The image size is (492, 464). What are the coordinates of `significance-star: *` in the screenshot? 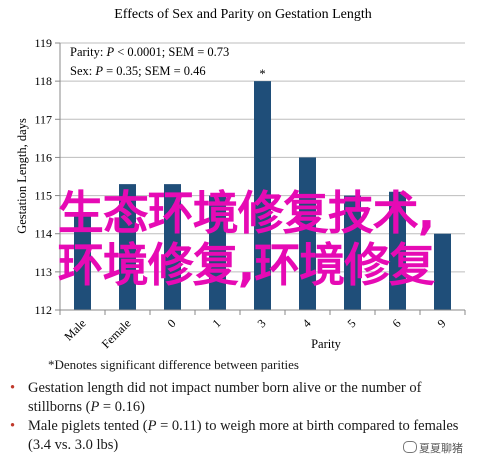 It's located at (262, 74).